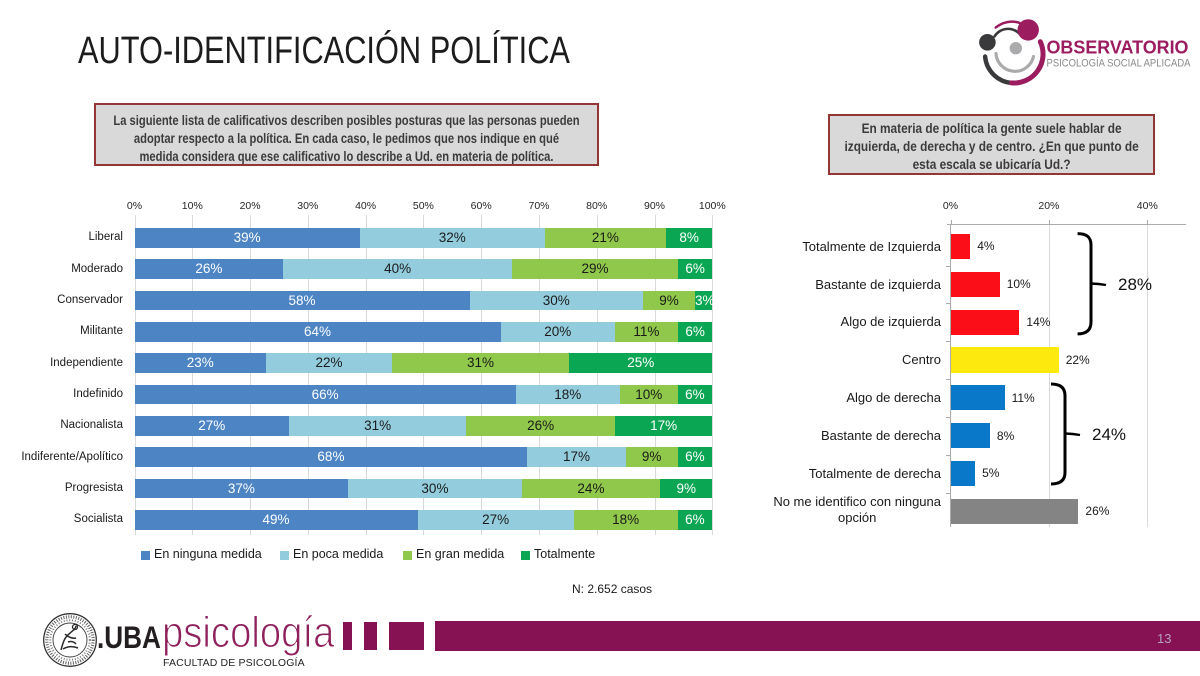 This screenshot has width=1200, height=676. Describe the element at coordinates (1118, 48) in the screenshot. I see `svg-text: OBSERVATORIO` at that location.